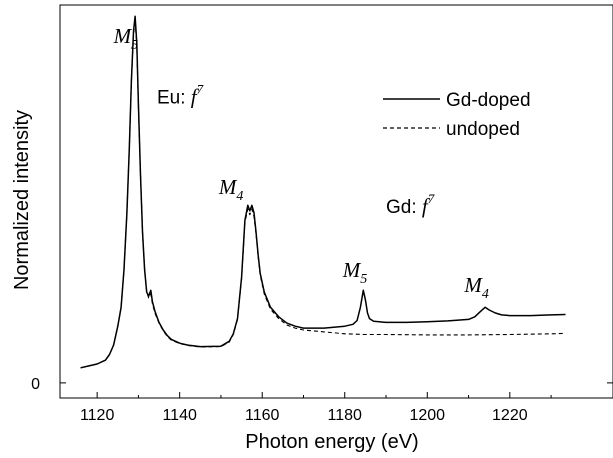  What do you see at coordinates (262, 415) in the screenshot?
I see `x-tick-label: 1160` at bounding box center [262, 415].